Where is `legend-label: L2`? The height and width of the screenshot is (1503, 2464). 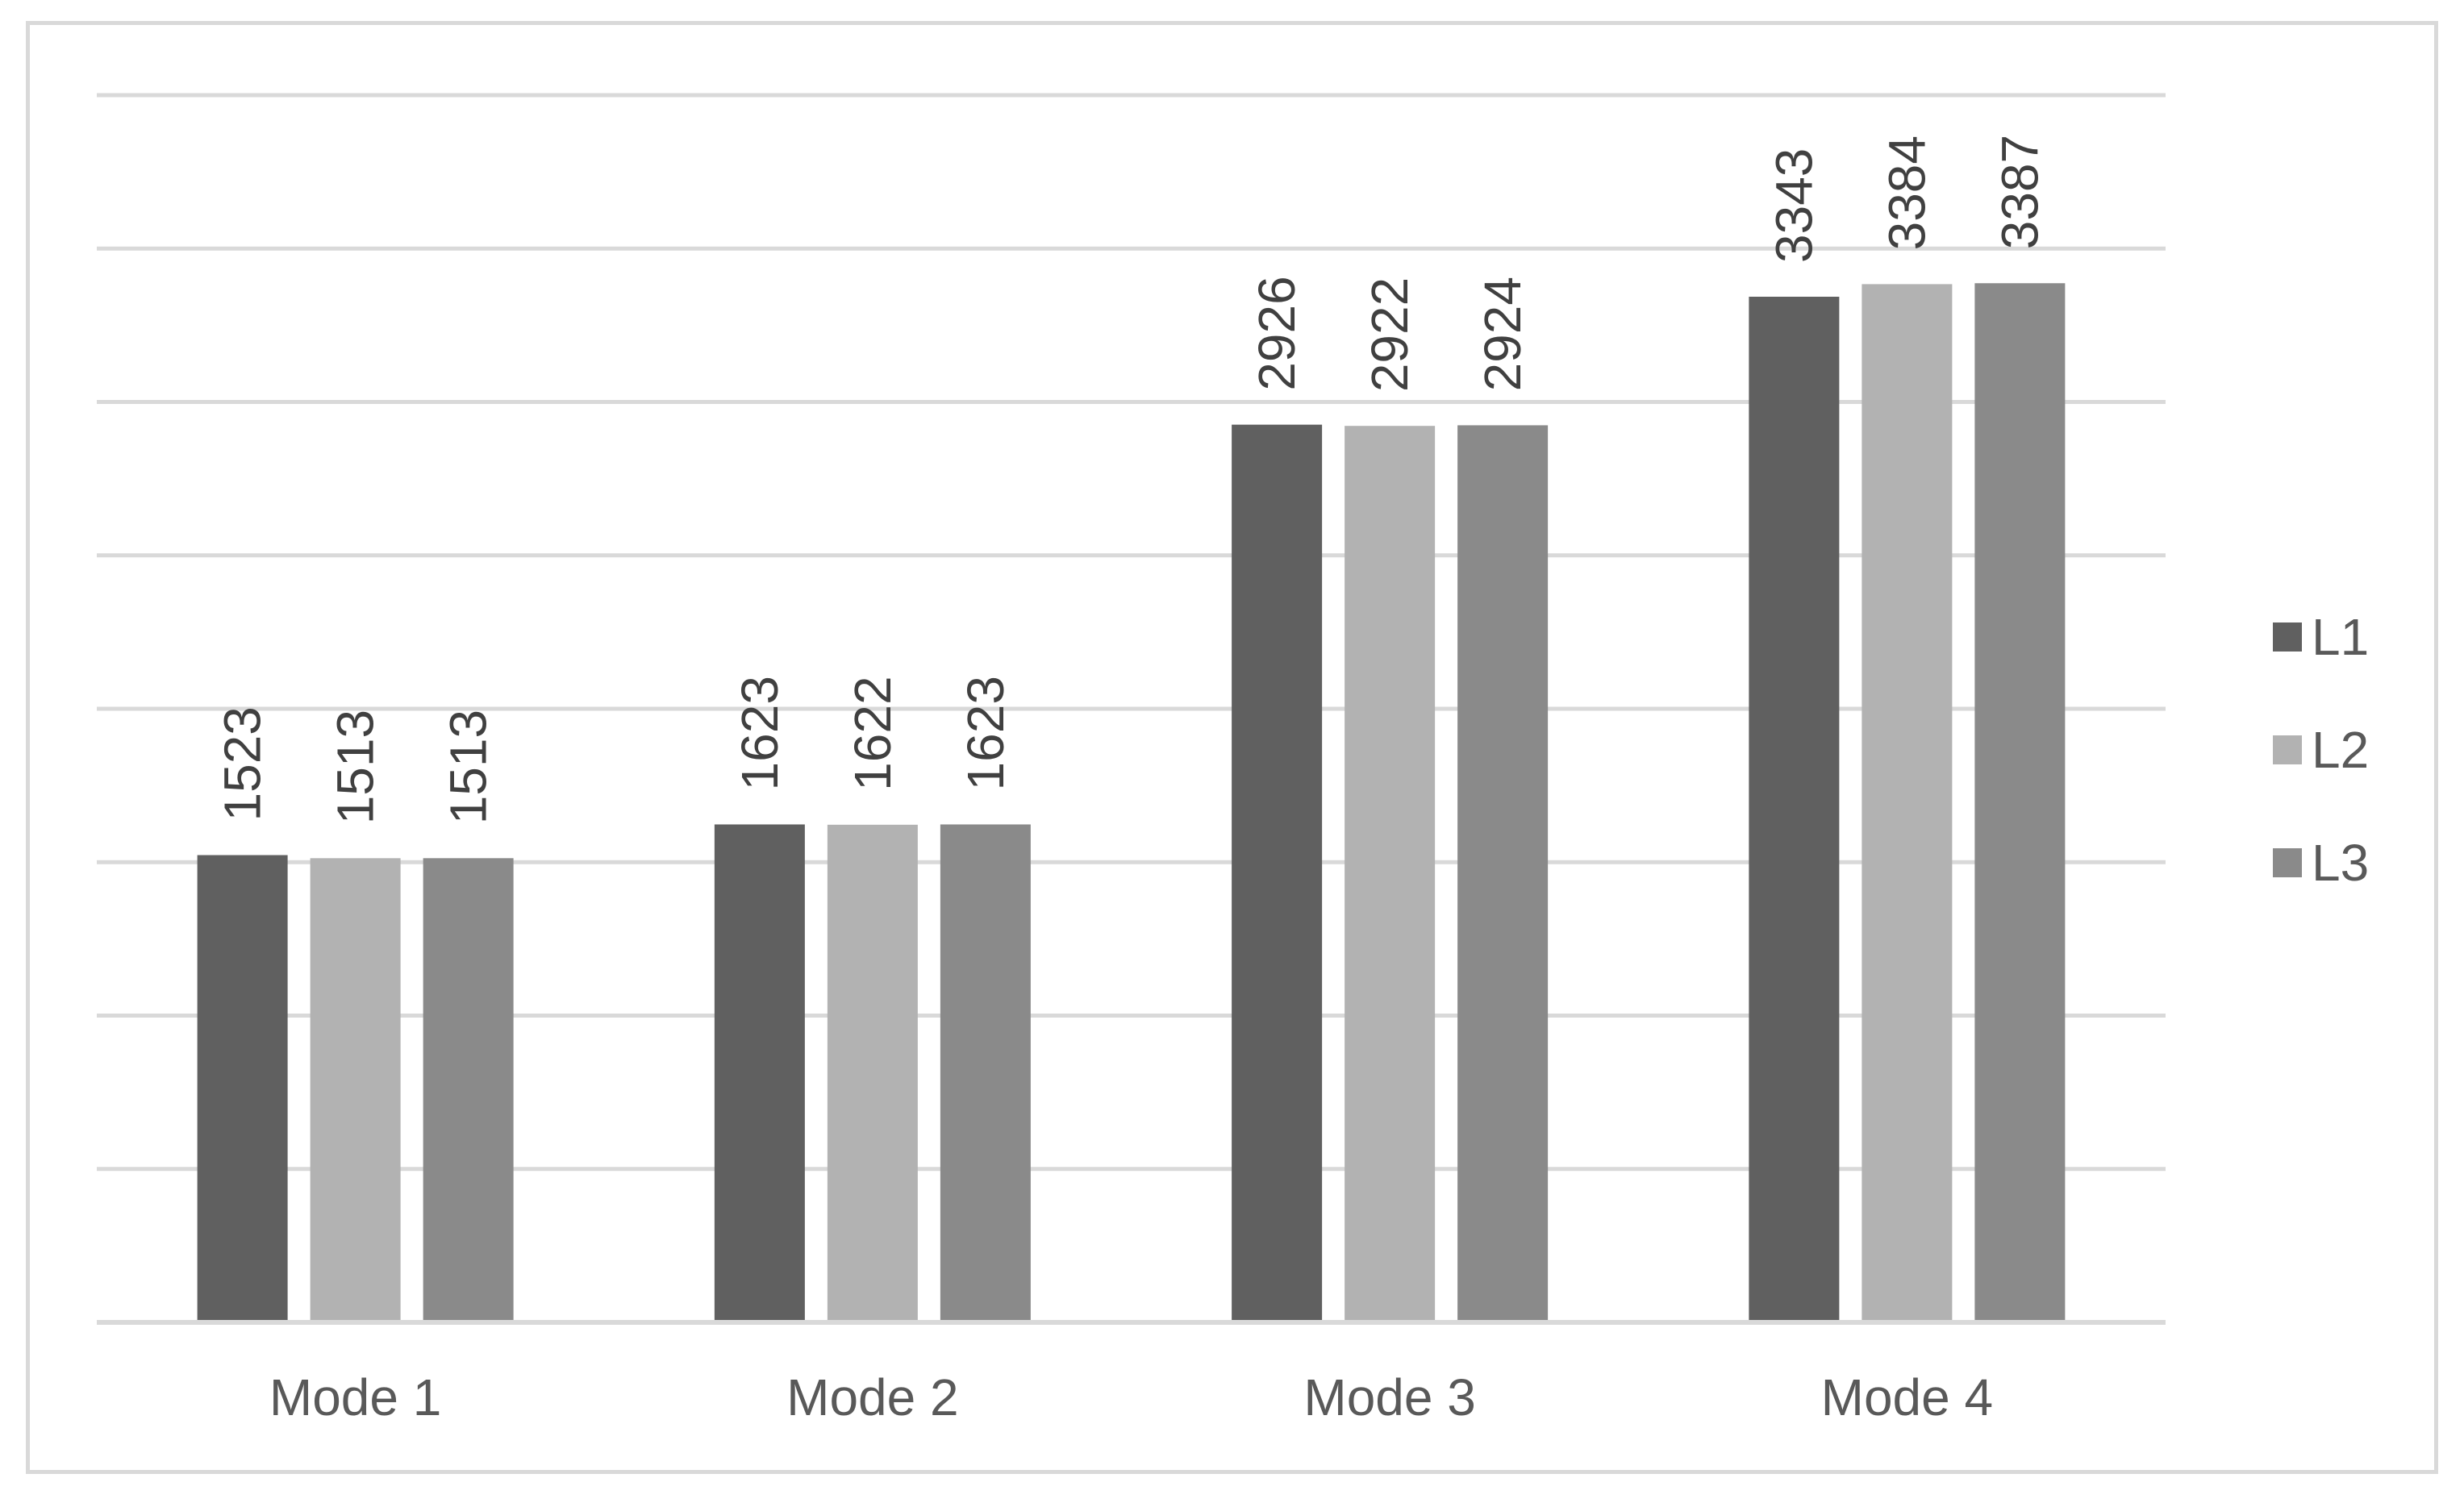
legend-label: L2 is located at coordinates (2340, 750).